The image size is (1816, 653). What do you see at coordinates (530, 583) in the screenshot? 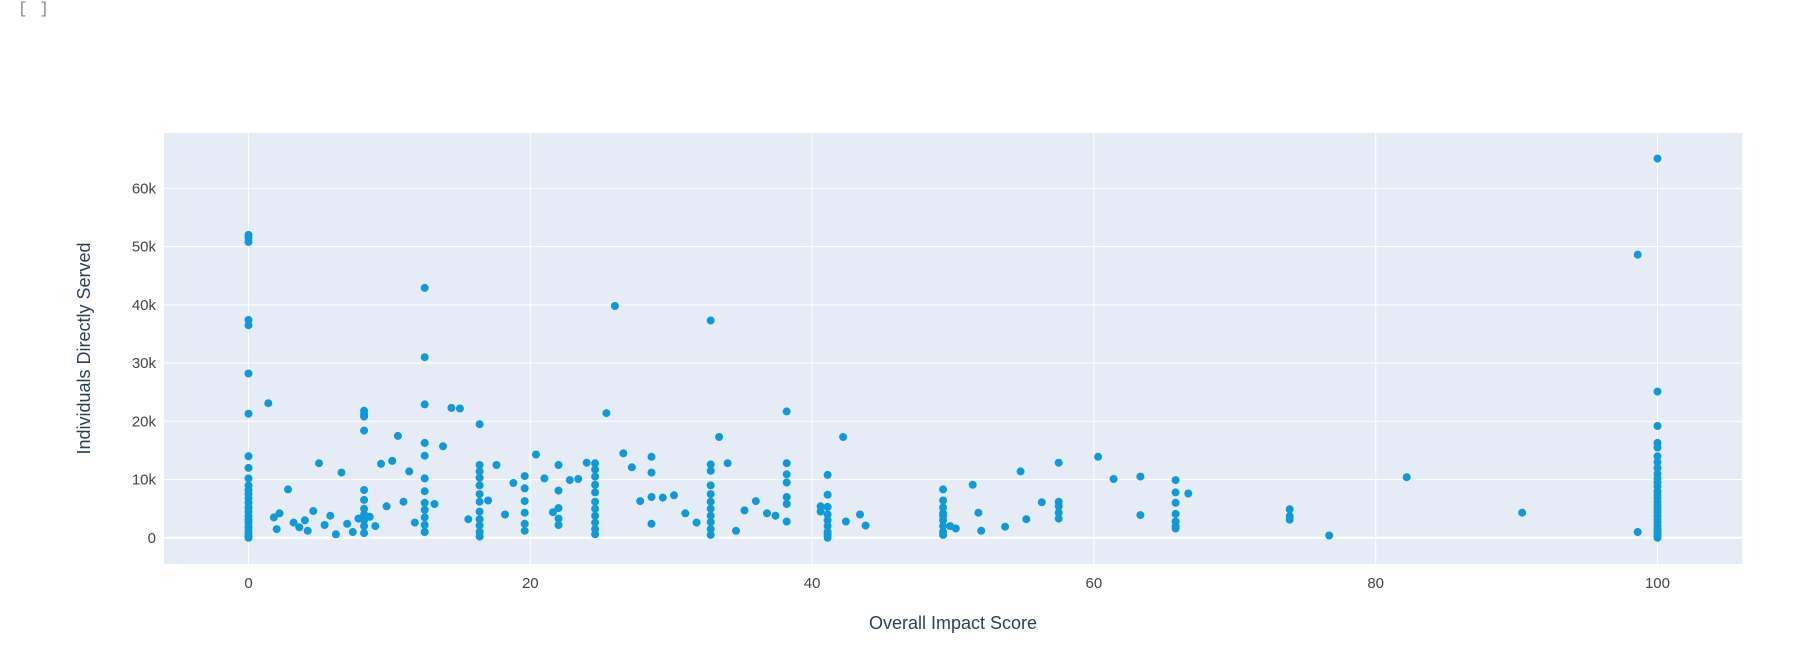
I see `x-tick-label: 20` at bounding box center [530, 583].